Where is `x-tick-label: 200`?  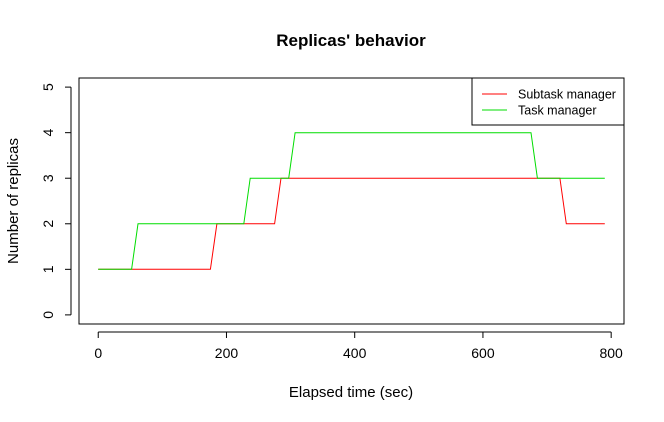 x-tick-label: 200 is located at coordinates (227, 353).